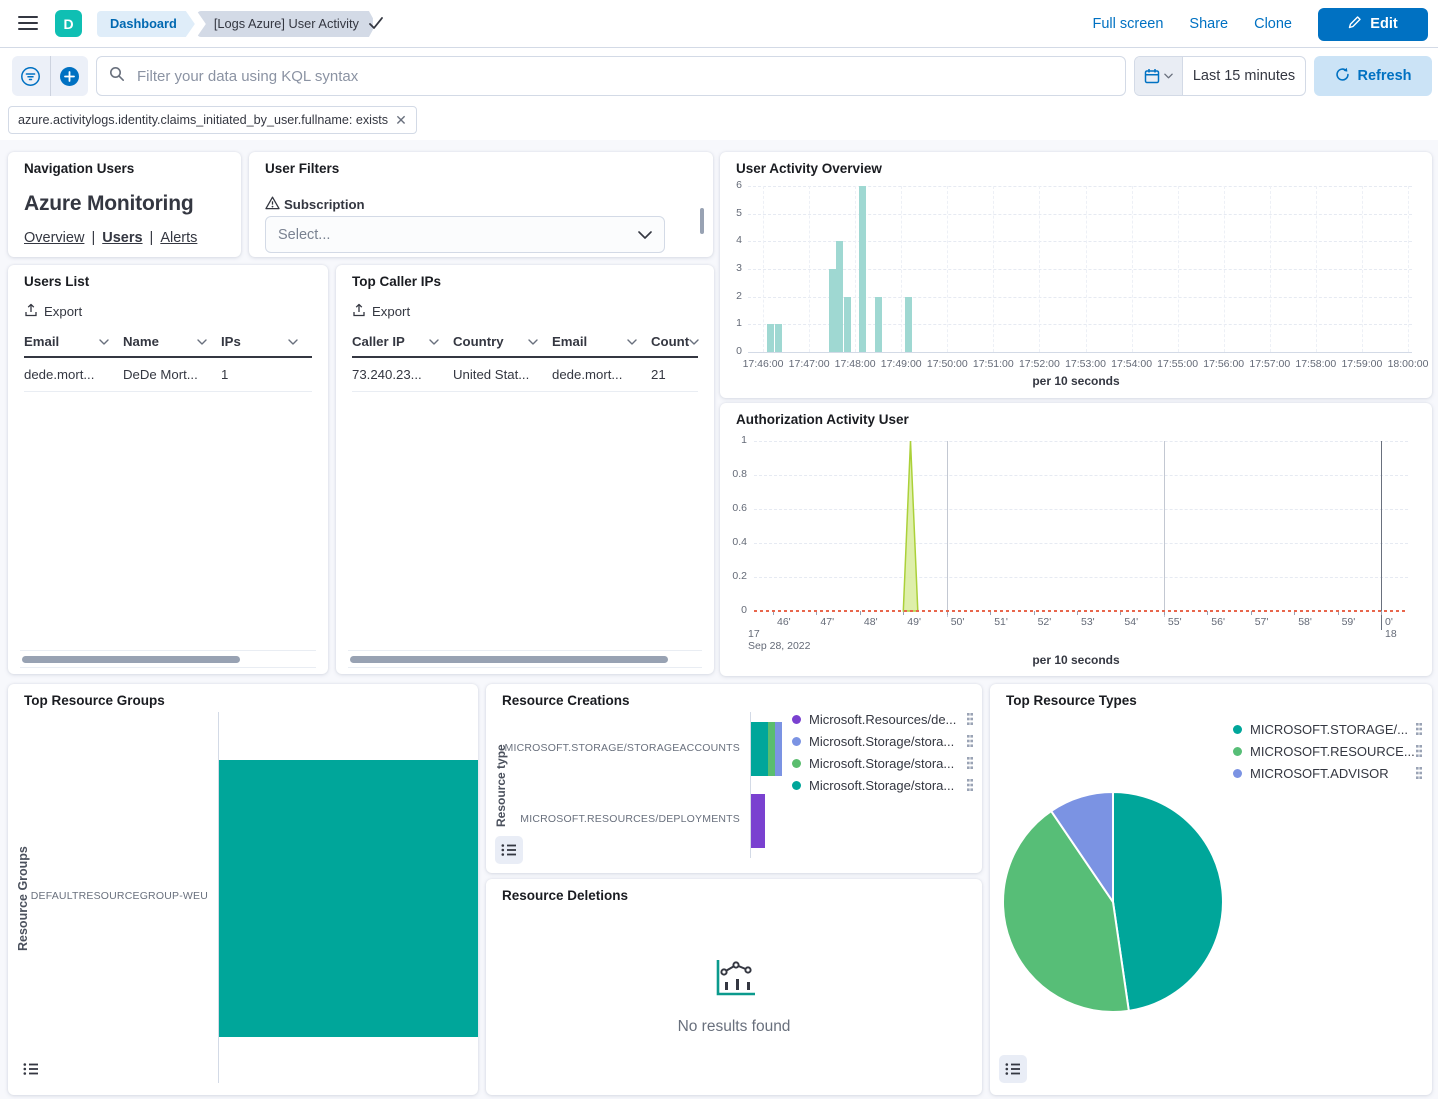  What do you see at coordinates (739, 240) in the screenshot?
I see `y-axis-tick-label: 4` at bounding box center [739, 240].